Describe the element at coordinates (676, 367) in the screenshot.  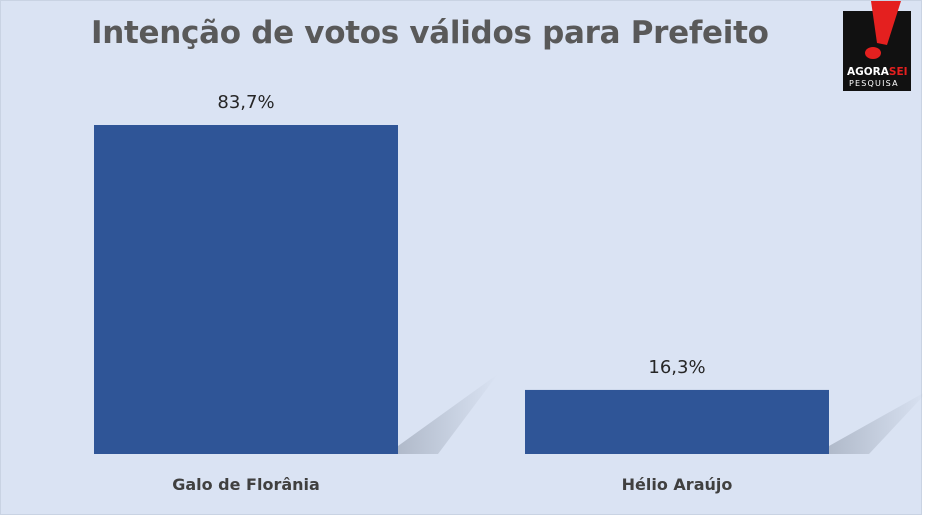
I see `data-label-2: 16,3%` at that location.